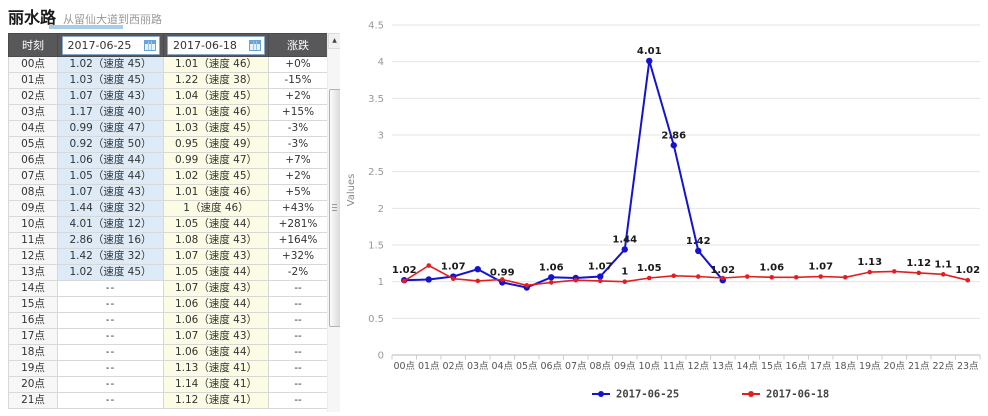 The width and height of the screenshot is (988, 416). I want to click on cell-change: +15%, so click(298, 112).